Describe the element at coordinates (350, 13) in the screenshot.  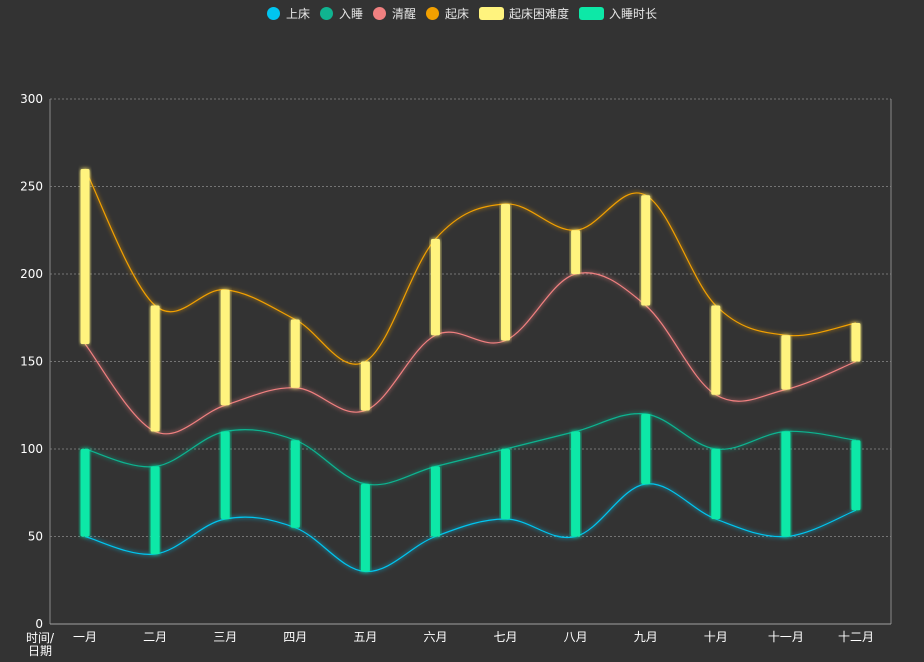
I see `legend-label: 入睡` at that location.